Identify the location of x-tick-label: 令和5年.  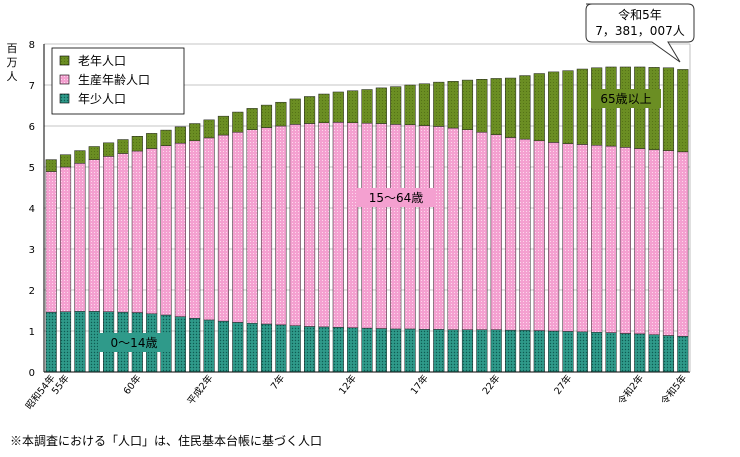
(673, 389).